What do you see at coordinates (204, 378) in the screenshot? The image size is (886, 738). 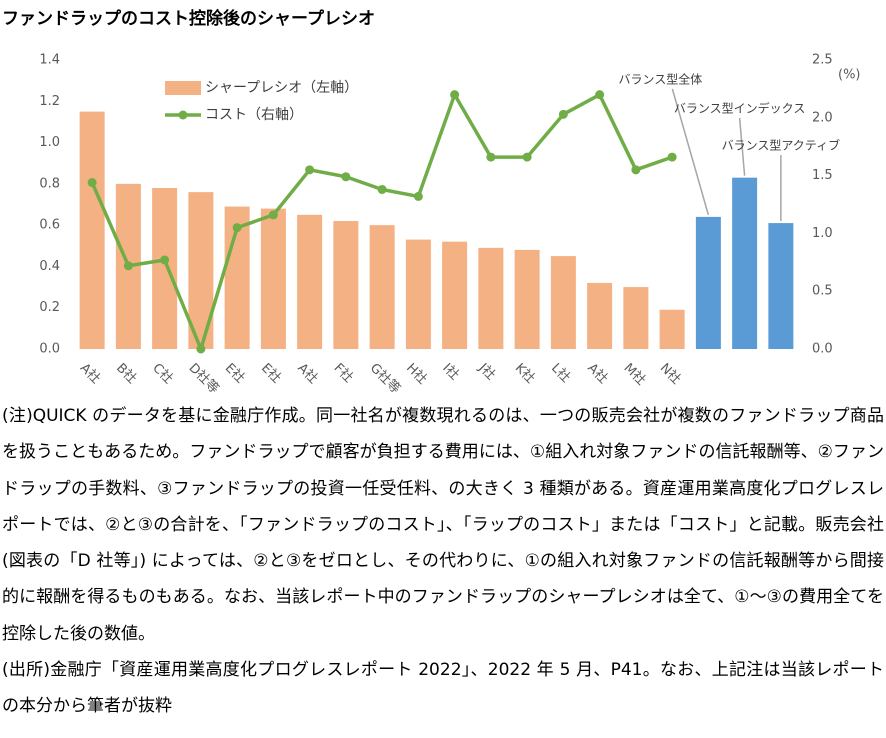 I see `x-tick-label: D社等` at bounding box center [204, 378].